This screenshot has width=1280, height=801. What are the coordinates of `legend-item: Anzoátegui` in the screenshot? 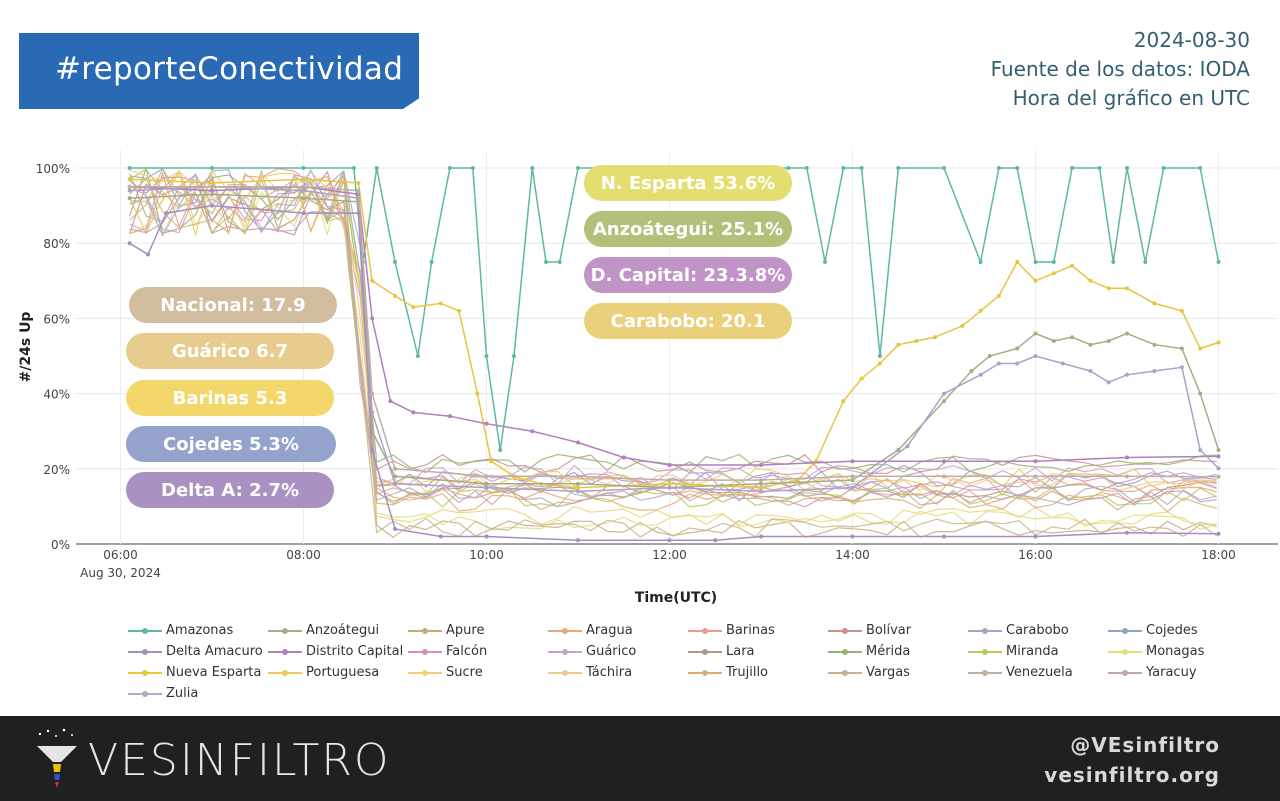 It's located at (338, 630).